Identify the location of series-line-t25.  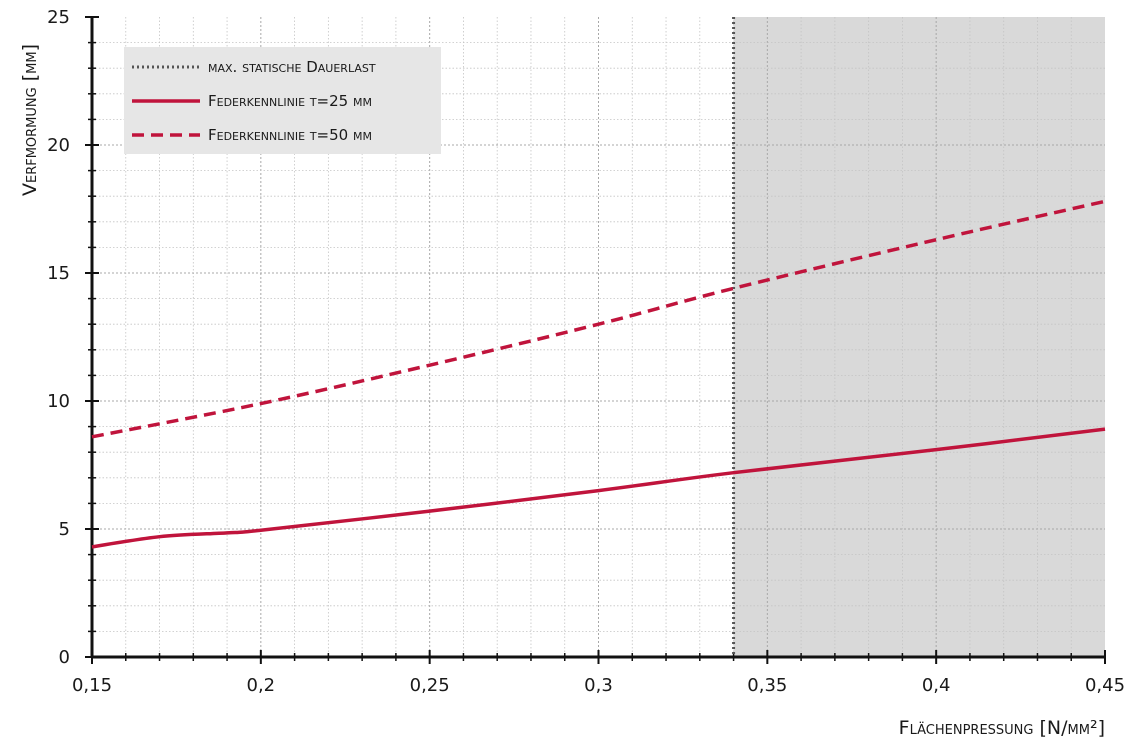
(598, 488).